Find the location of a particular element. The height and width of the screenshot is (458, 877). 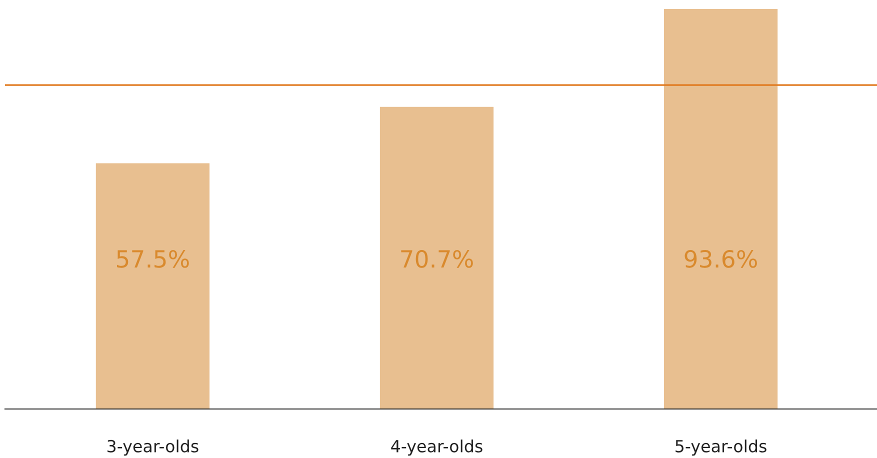

x-tick-label: 4-year-olds is located at coordinates (436, 448).